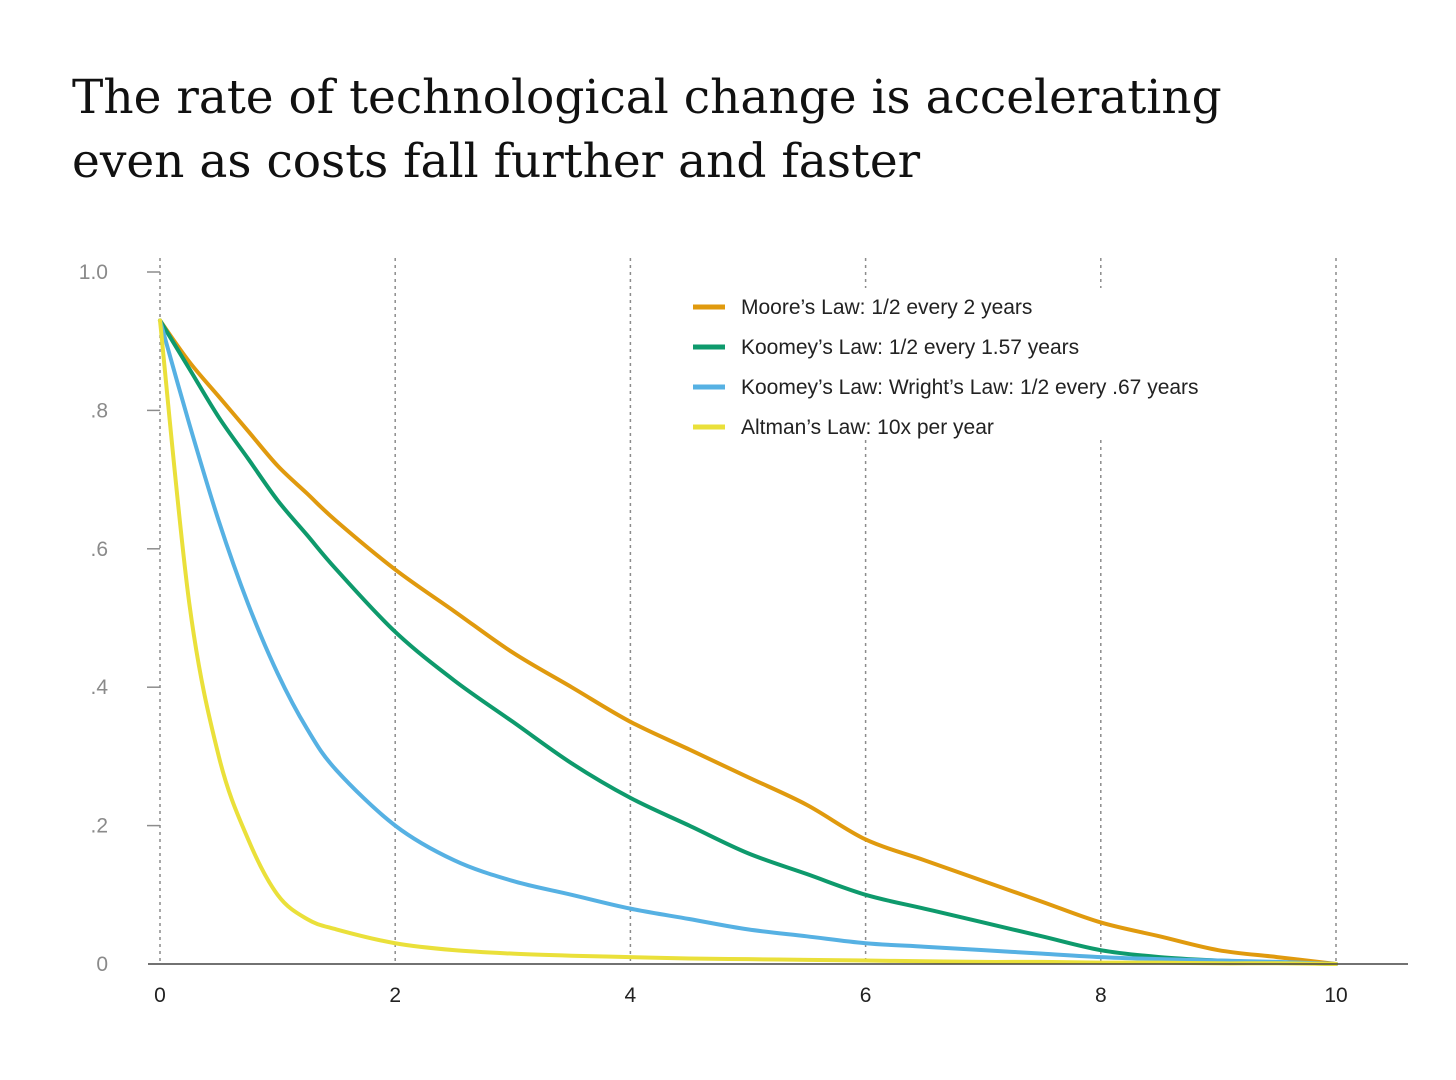 The width and height of the screenshot is (1456, 1080). What do you see at coordinates (93, 272) in the screenshot?
I see `y-tick-label: 1.0` at bounding box center [93, 272].